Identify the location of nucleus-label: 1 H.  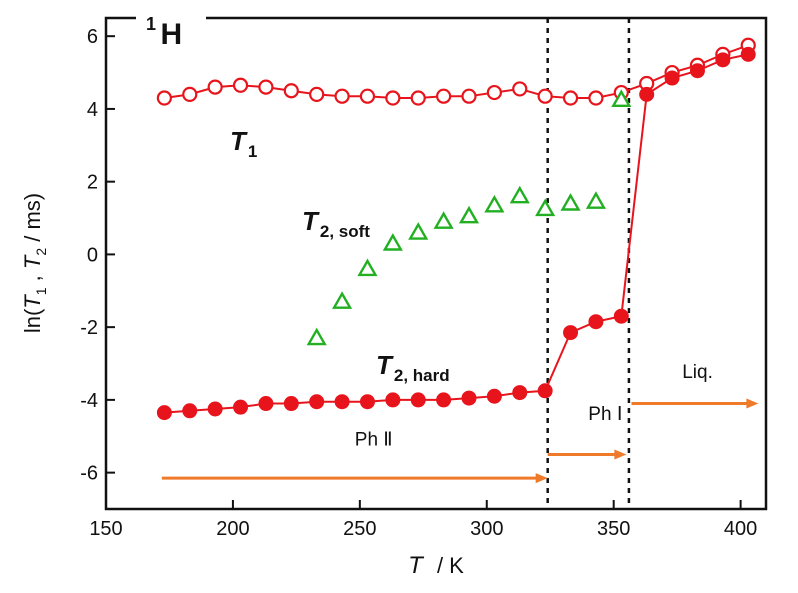
(164, 32).